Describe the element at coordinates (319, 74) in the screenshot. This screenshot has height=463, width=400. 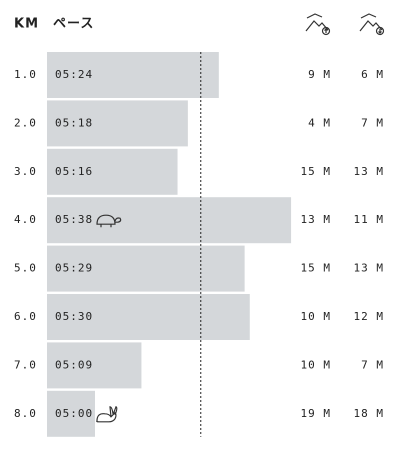
I see `ascent-label: 9 M` at that location.